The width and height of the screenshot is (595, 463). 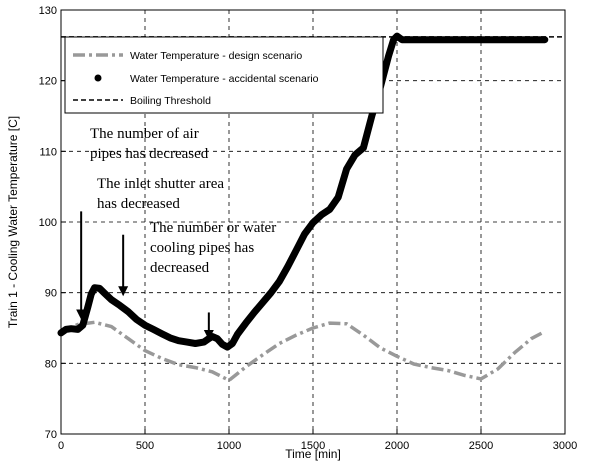 What do you see at coordinates (48, 152) in the screenshot?
I see `y-tick-label: 110` at bounding box center [48, 152].